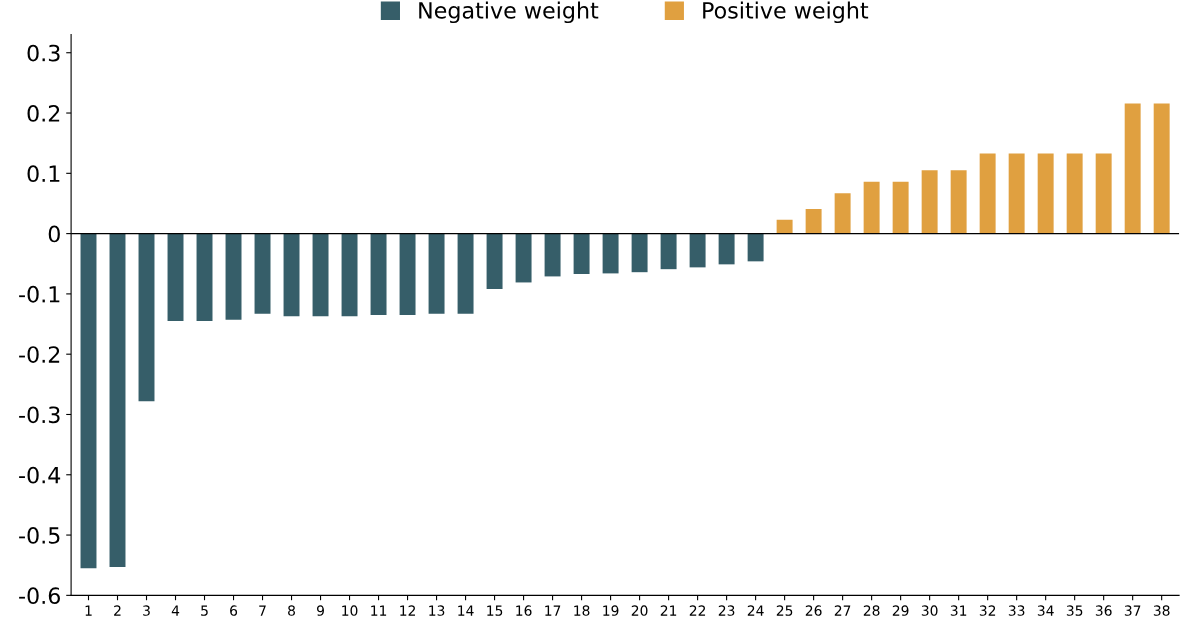  Describe the element at coordinates (755, 610) in the screenshot. I see `x-tick-label: 24` at that location.